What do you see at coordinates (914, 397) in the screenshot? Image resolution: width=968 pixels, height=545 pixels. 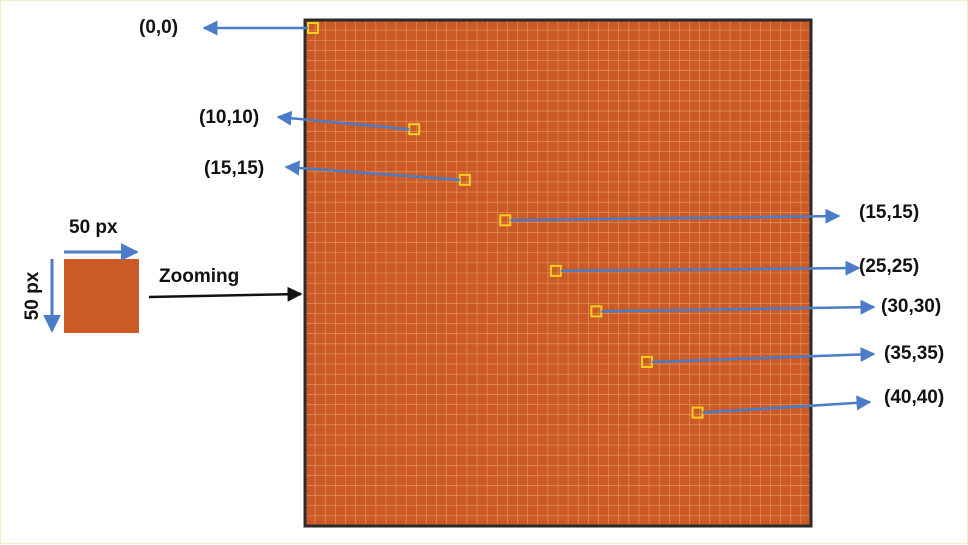 I see `coordinate-label: (40,40)` at bounding box center [914, 397].